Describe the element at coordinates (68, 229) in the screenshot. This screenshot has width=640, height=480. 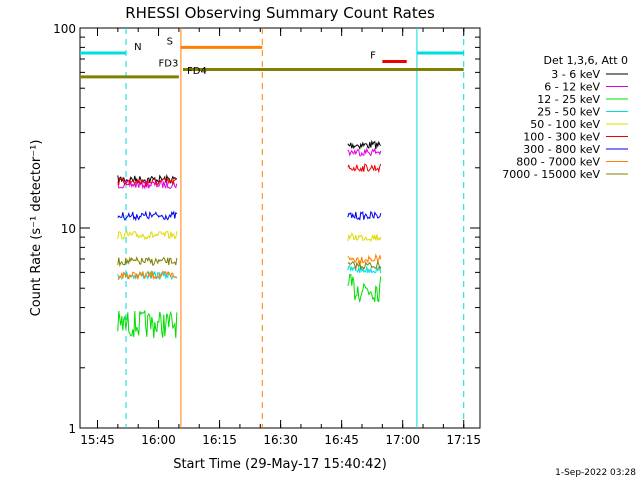
I see `y-tick-label-1: 10` at that location.